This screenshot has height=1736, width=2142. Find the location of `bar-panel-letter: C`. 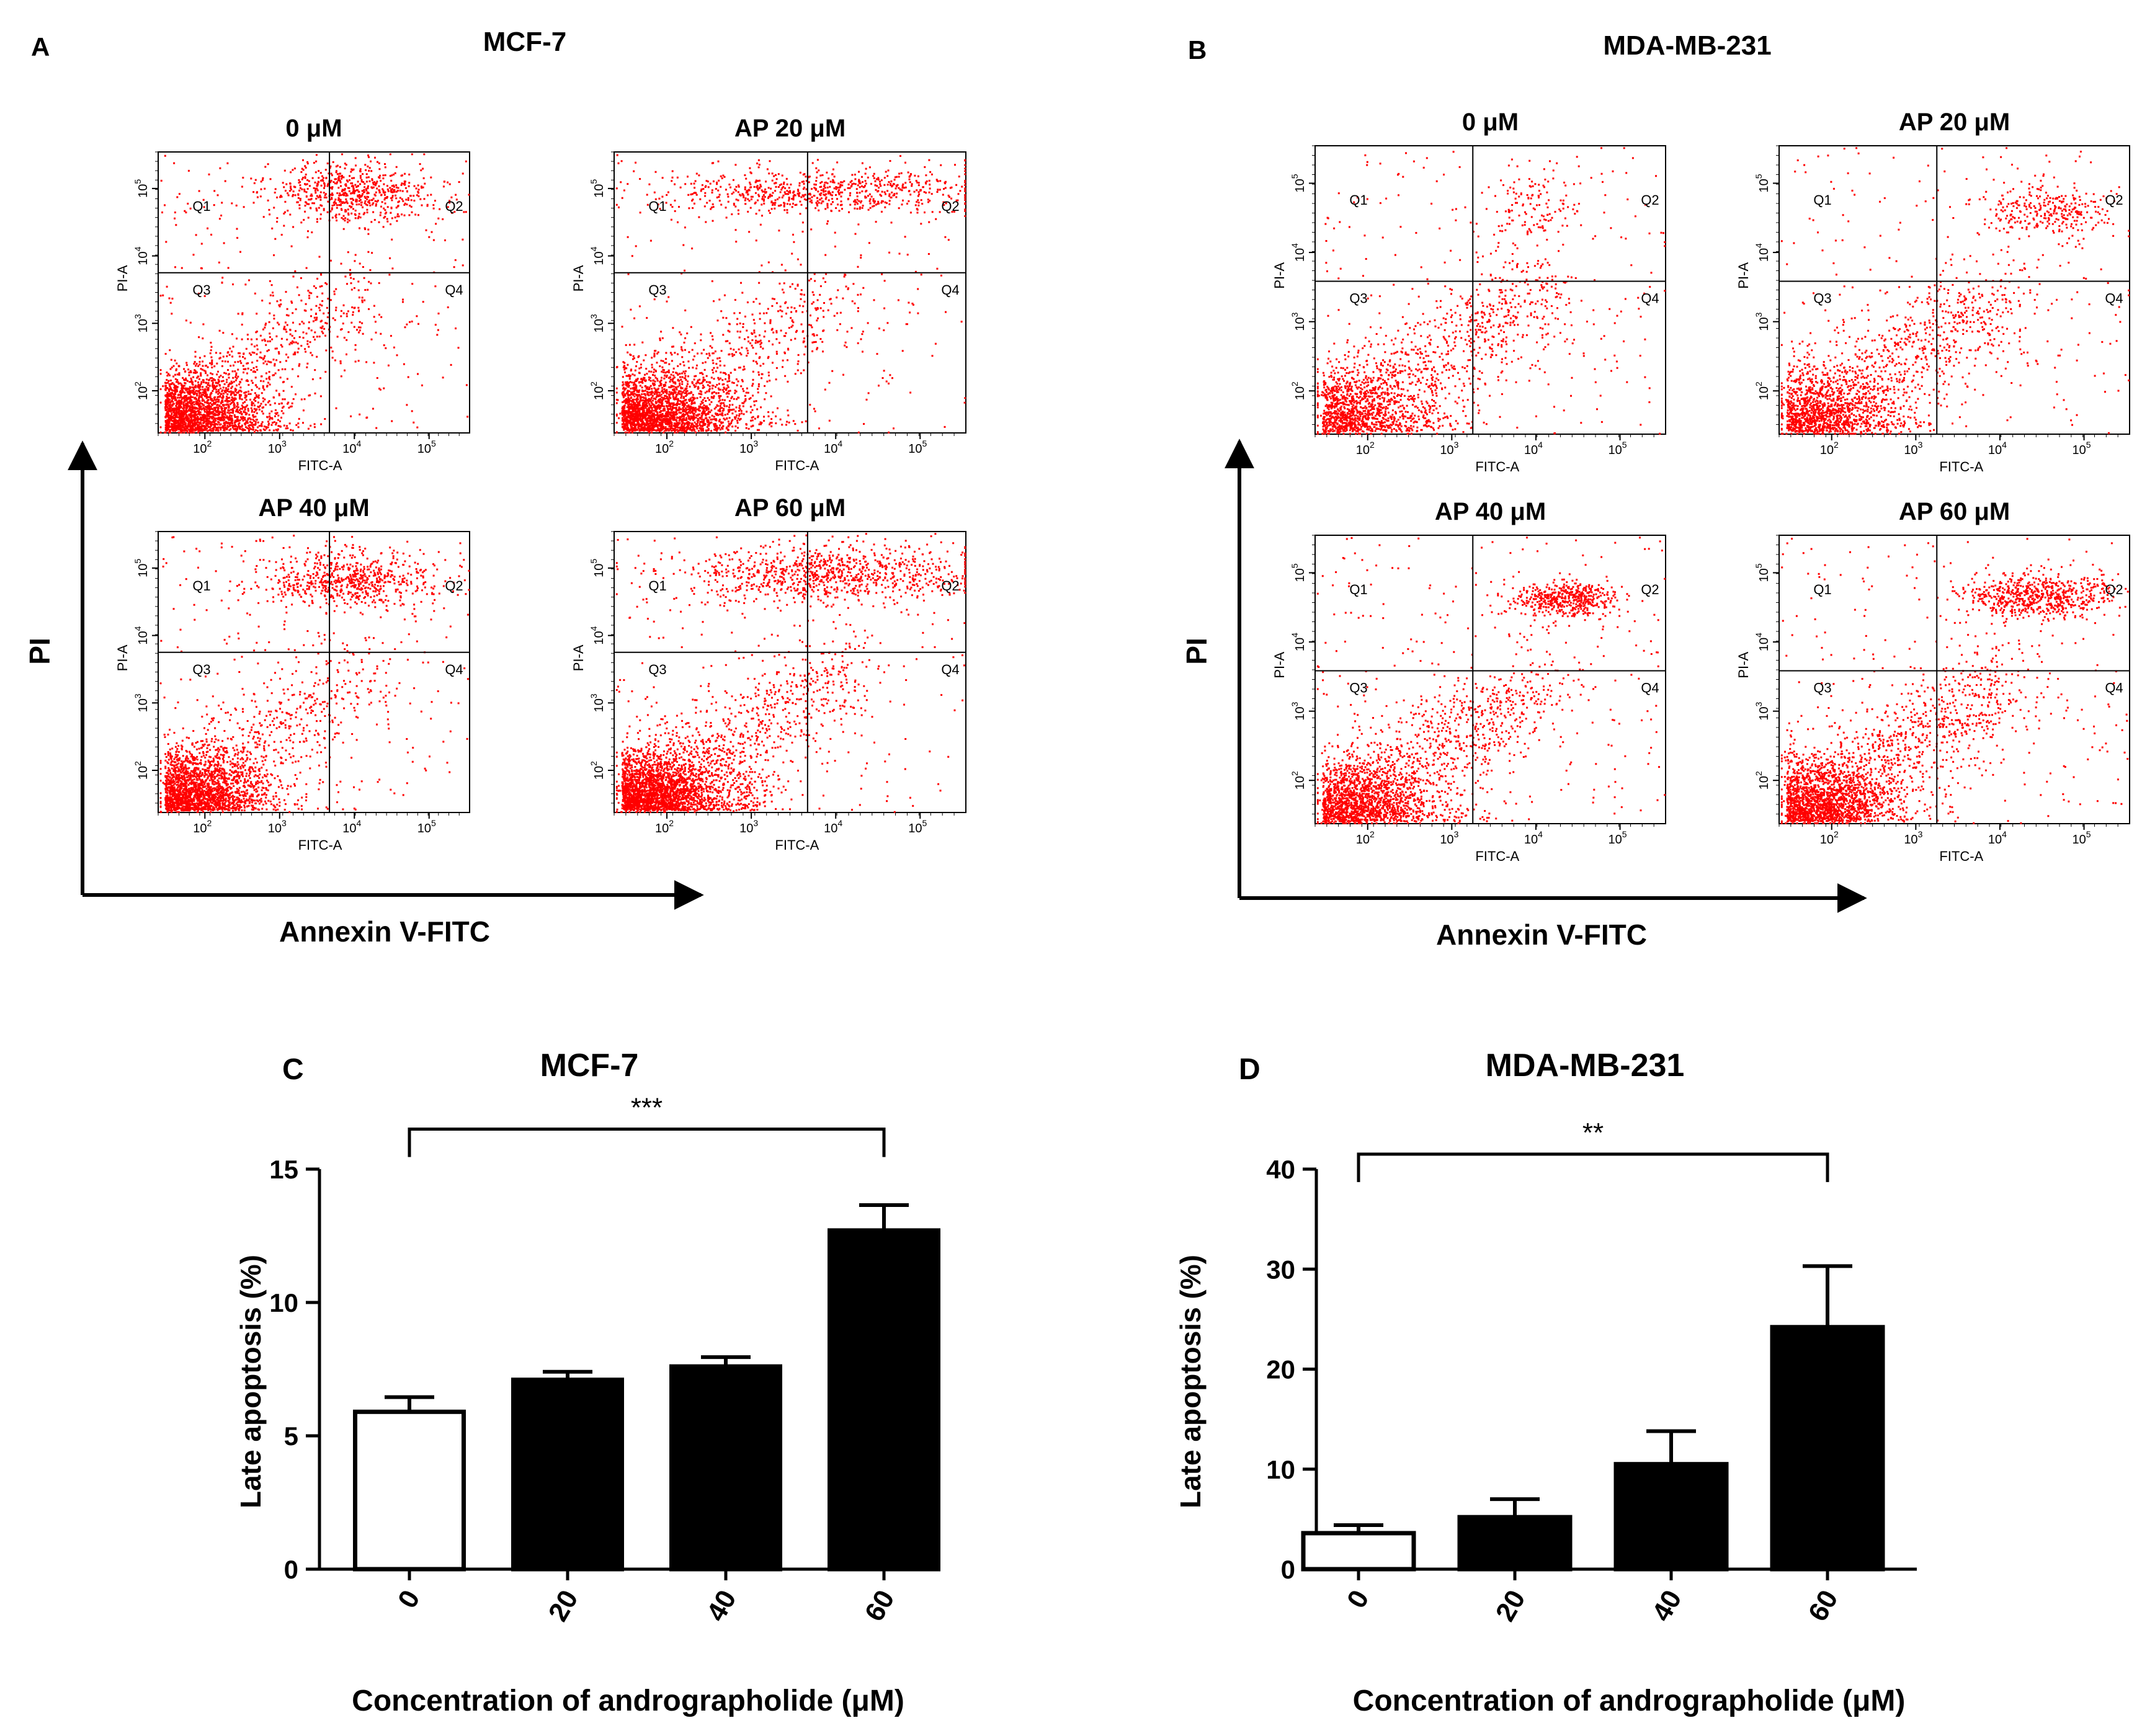

bar-panel-letter: C is located at coordinates (293, 1069).